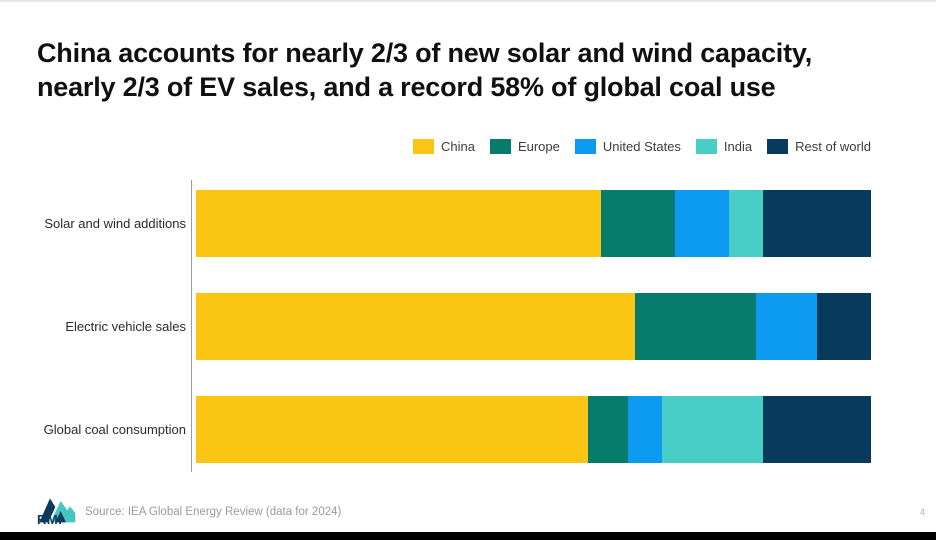 Image resolution: width=936 pixels, height=540 pixels. Describe the element at coordinates (57, 510) in the screenshot. I see `rmi-logo-icon` at that location.